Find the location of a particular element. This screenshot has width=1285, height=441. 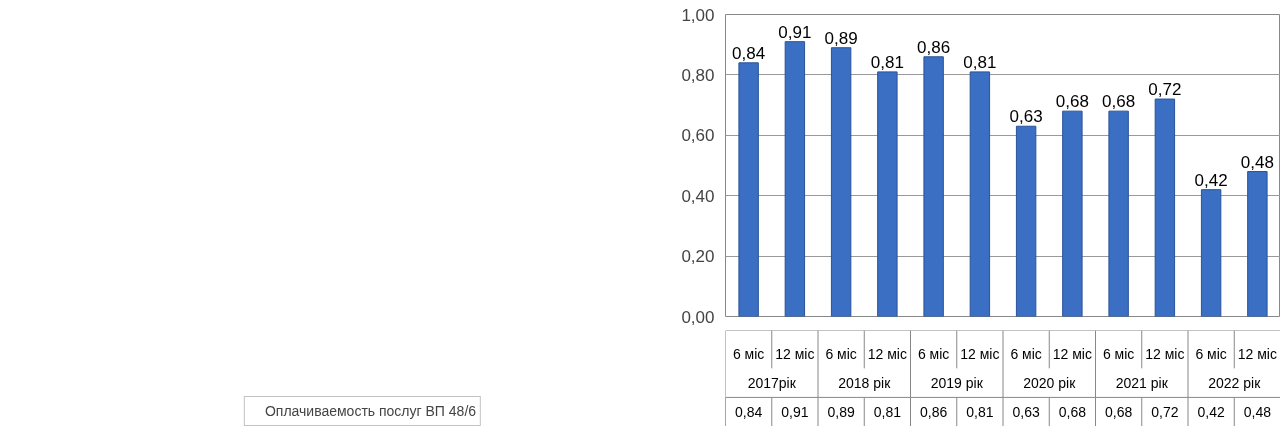

text: 0,72 is located at coordinates (1165, 90).